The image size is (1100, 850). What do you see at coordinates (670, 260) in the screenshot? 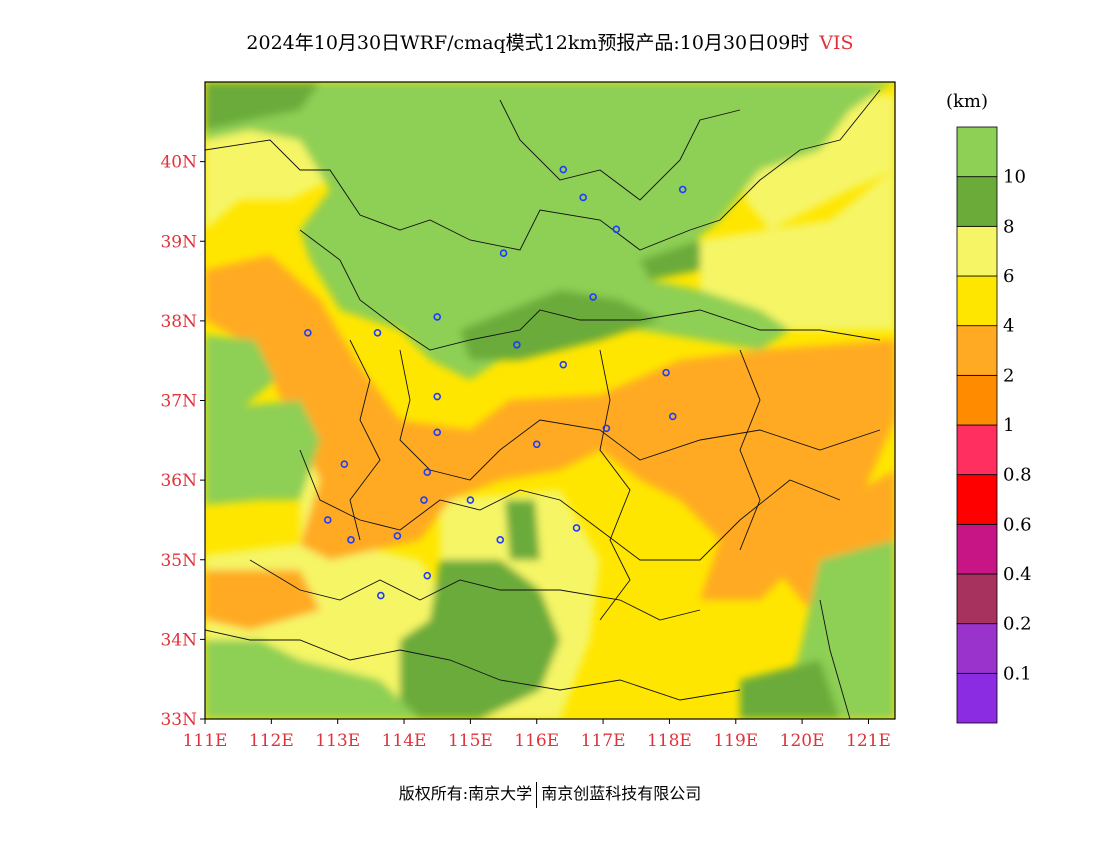
I see `visibility-8-10km-east` at bounding box center [670, 260].